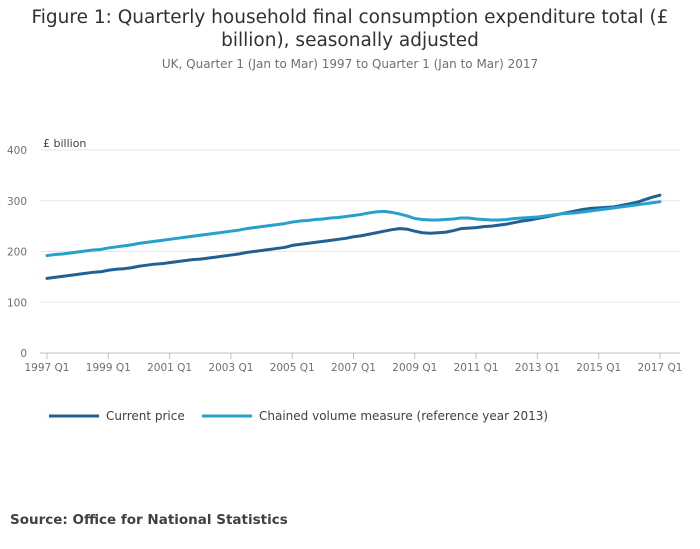 The width and height of the screenshot is (700, 549). I want to click on x-tick-label-2015-Q1: 2015 Q1, so click(598, 368).